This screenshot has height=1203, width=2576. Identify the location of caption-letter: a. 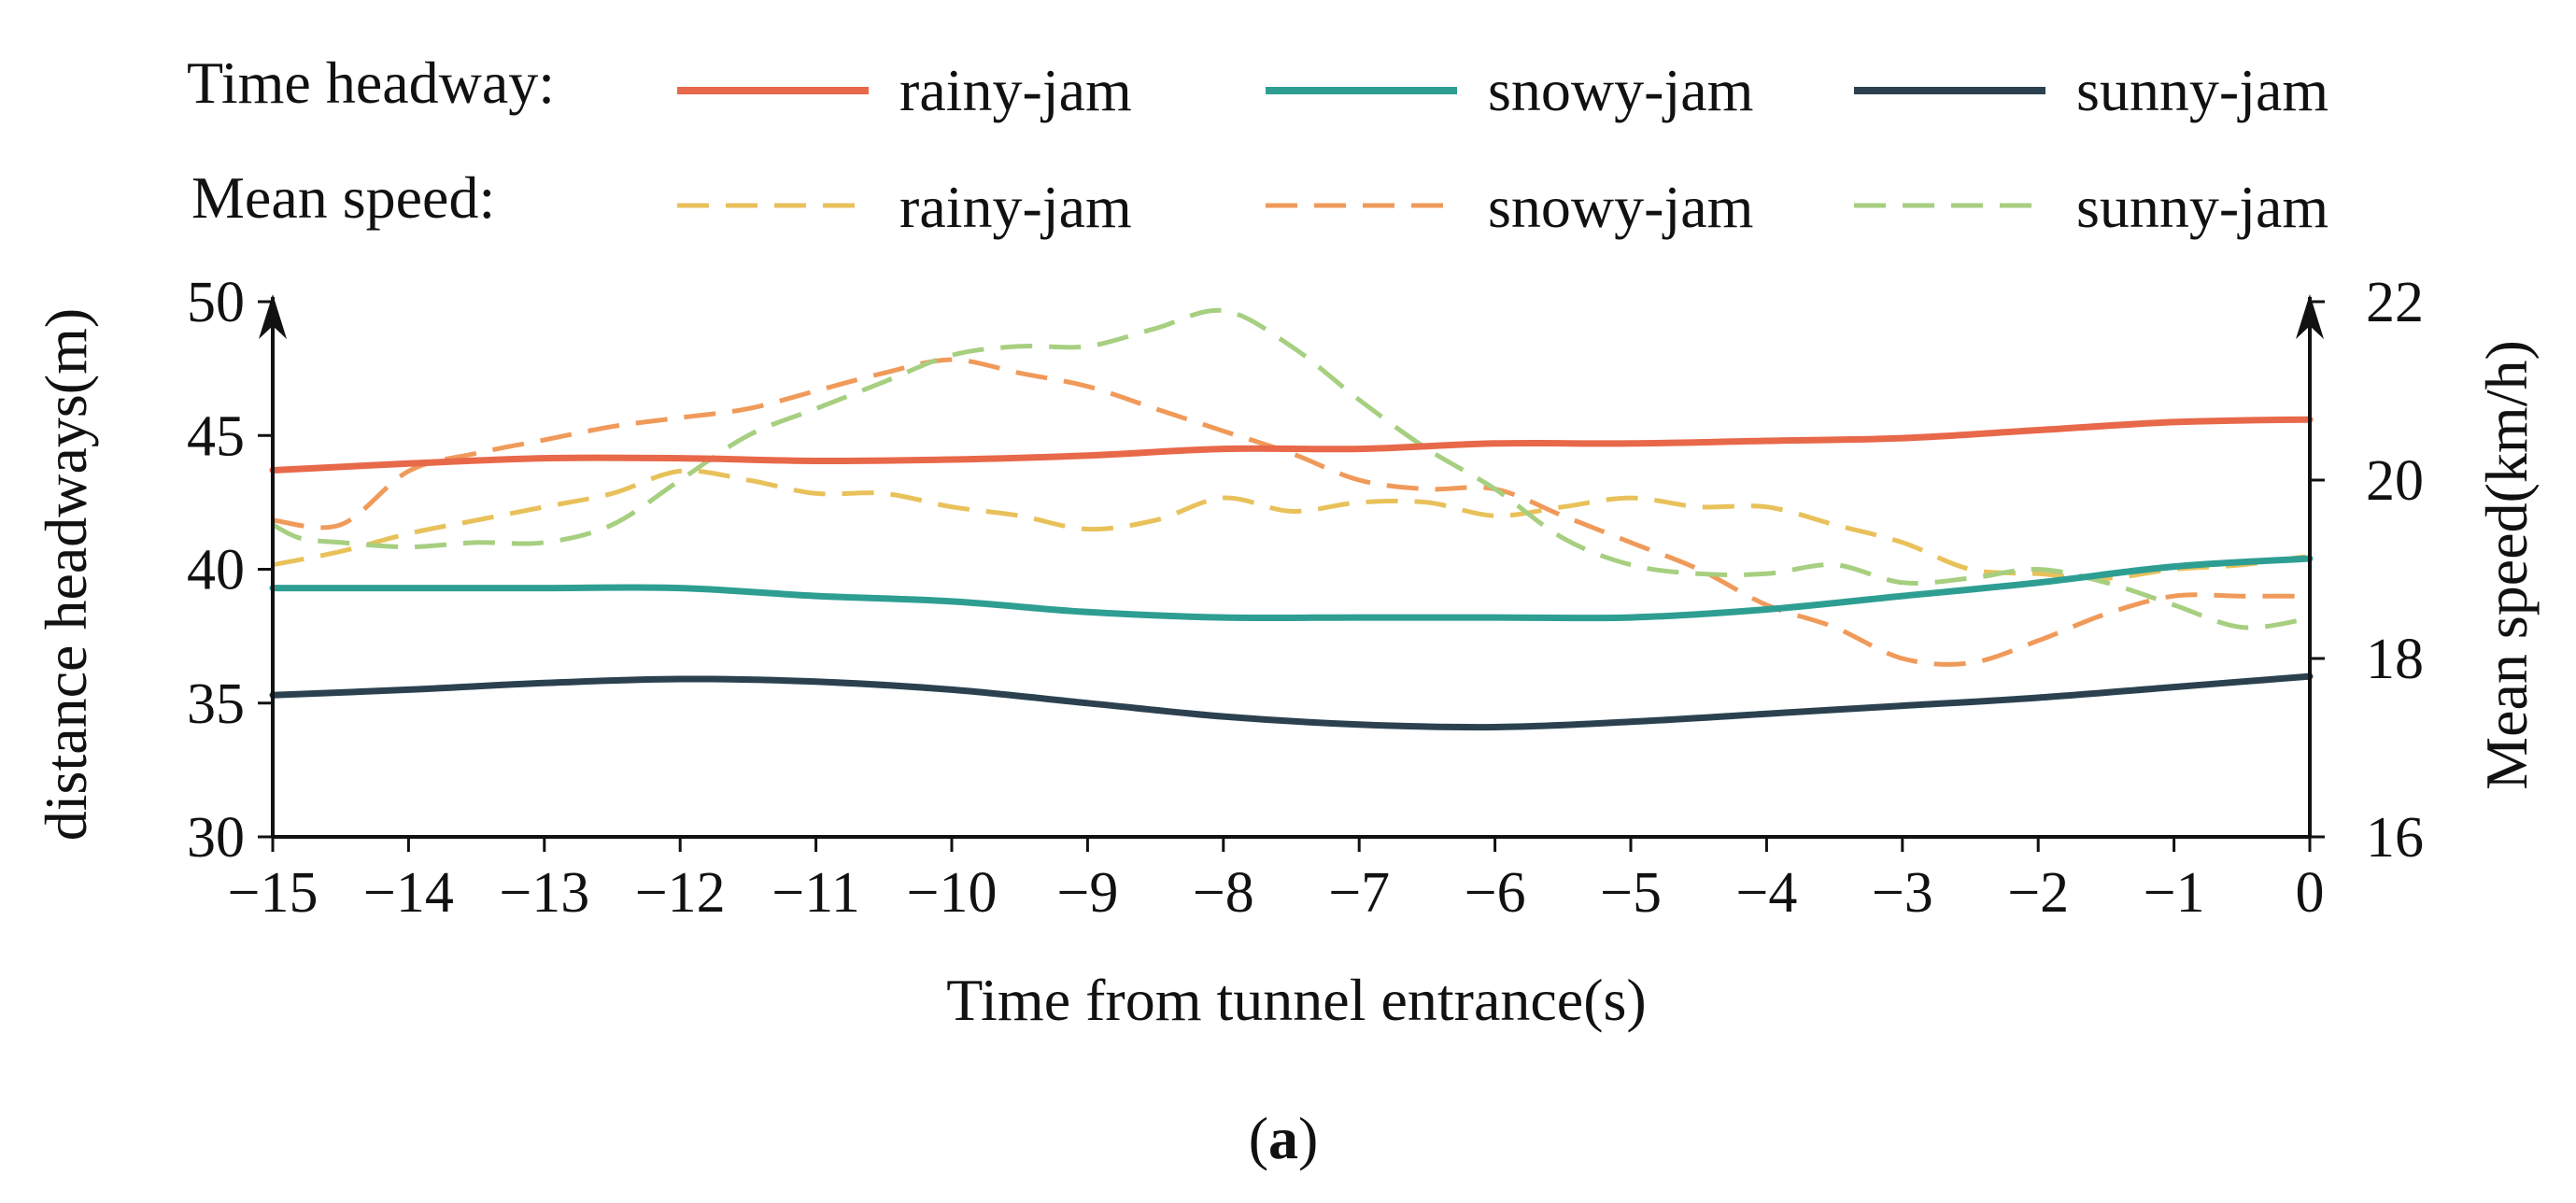
(1283, 1138).